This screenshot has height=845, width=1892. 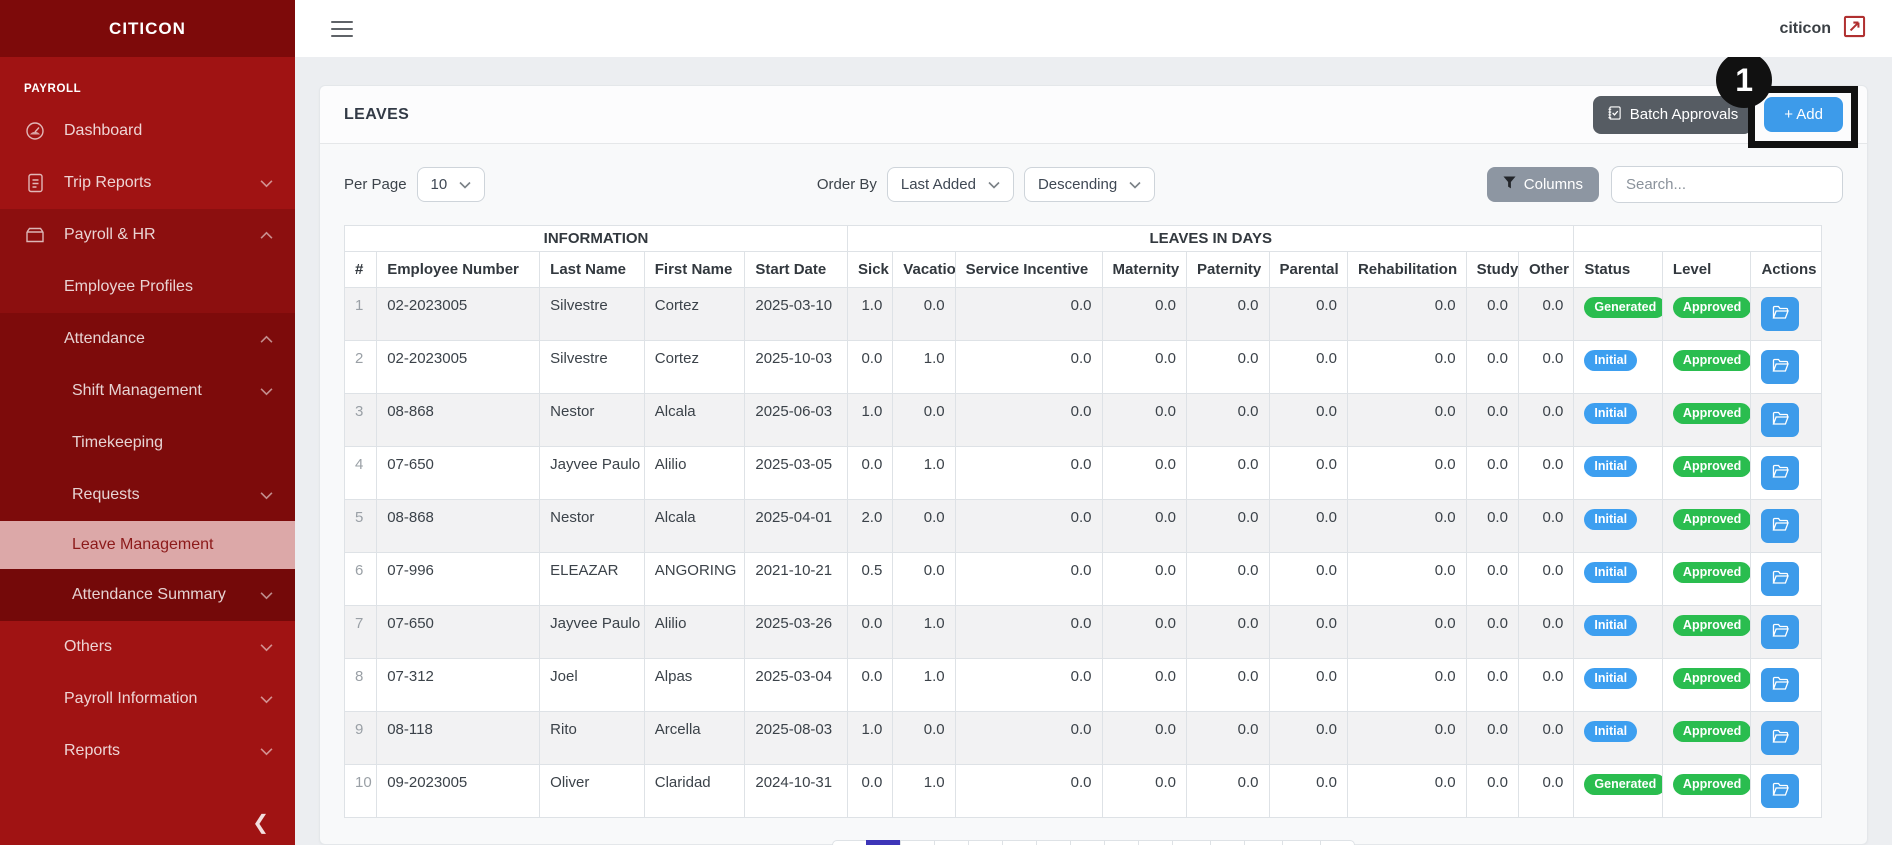 I want to click on pagination-page-2: 2, so click(x=917, y=842).